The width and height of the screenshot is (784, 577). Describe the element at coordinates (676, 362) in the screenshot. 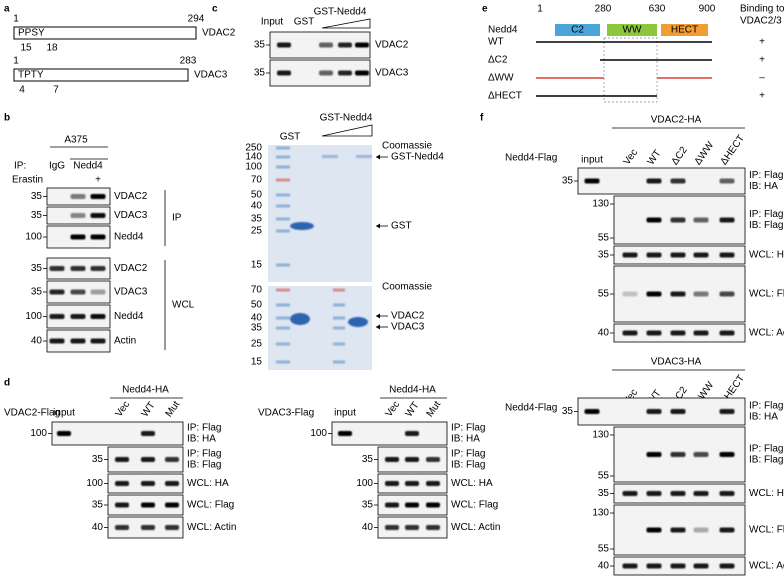

I see `label: VDAC3-HA` at that location.